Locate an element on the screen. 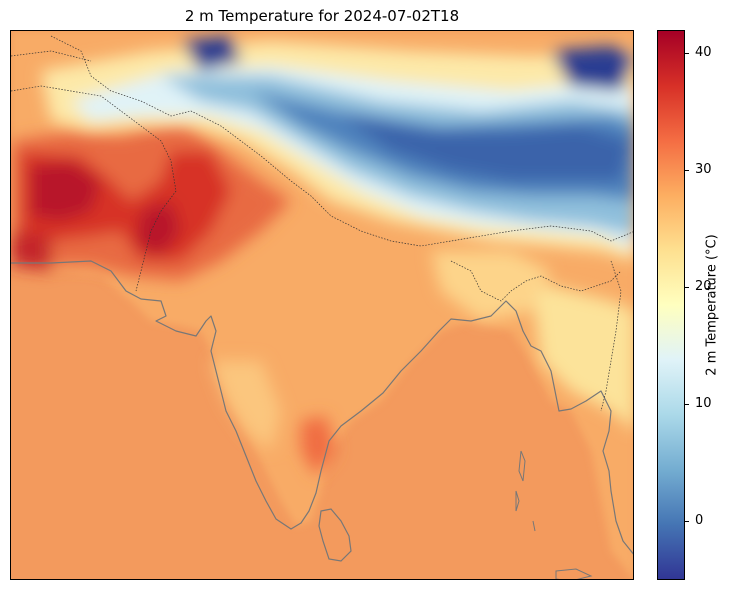  islands-coast is located at coordinates (554, 514).